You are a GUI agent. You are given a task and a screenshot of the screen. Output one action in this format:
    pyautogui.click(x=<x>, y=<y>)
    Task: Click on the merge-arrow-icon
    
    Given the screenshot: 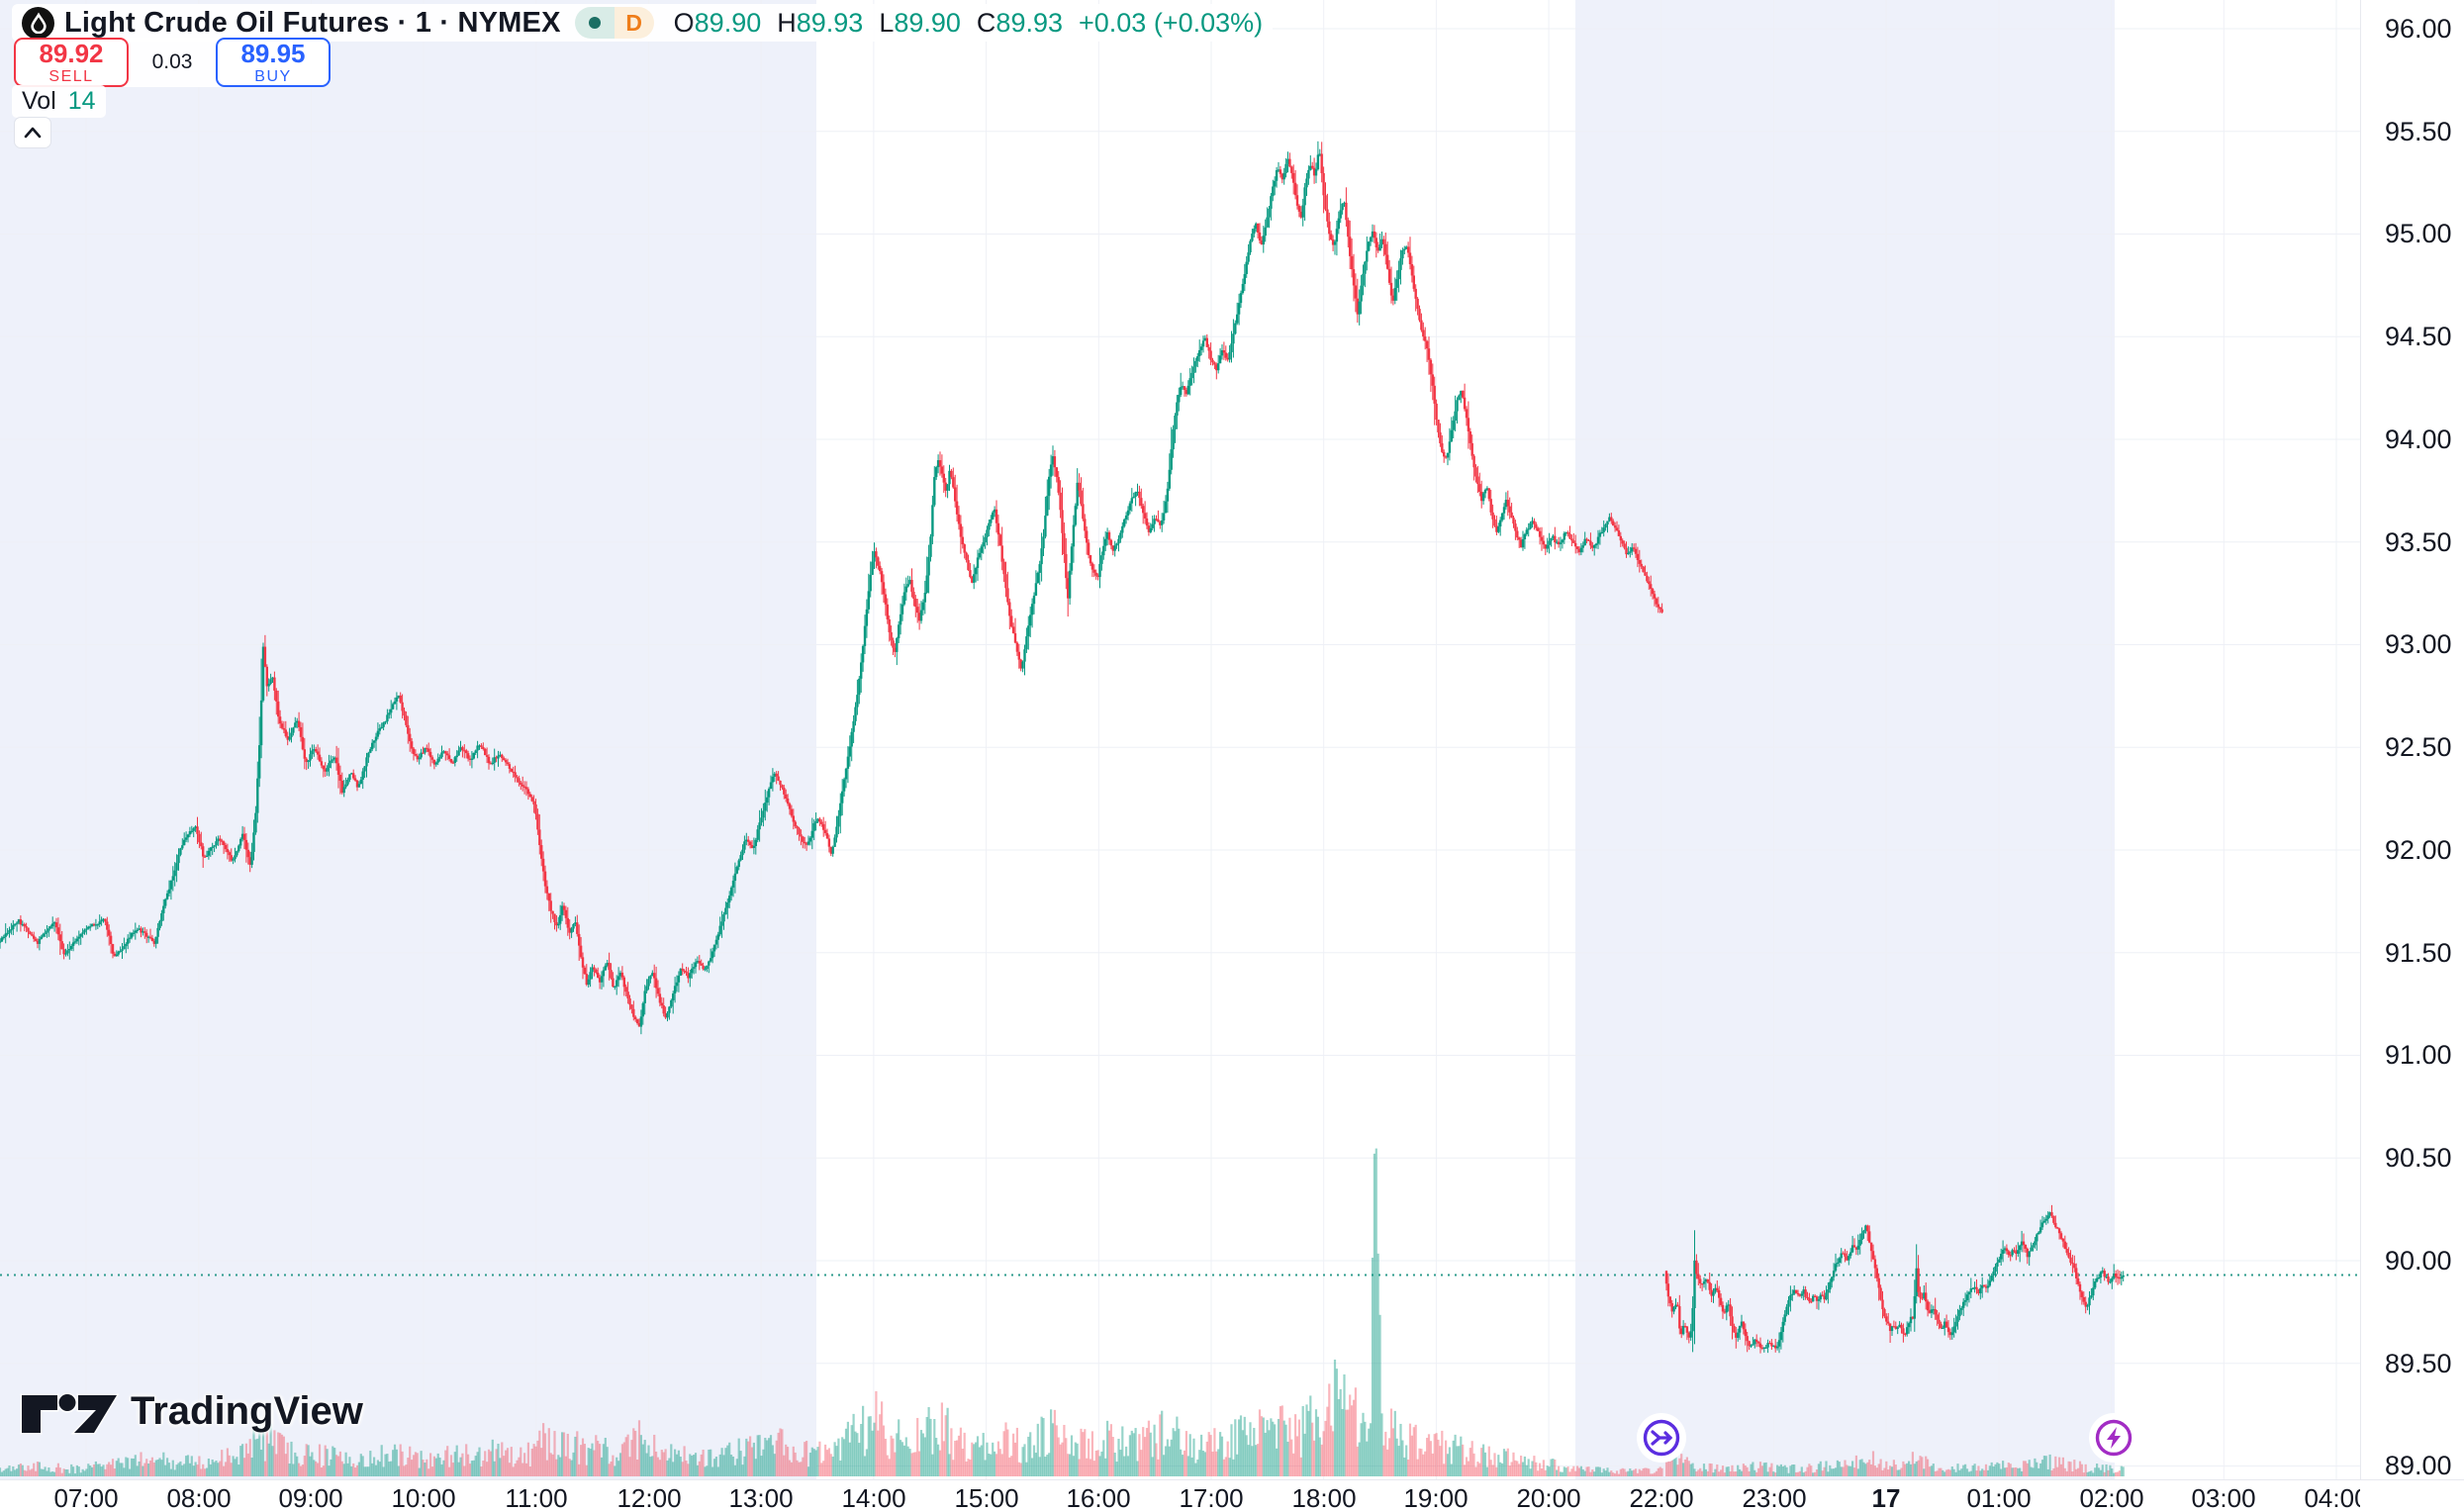 What is the action you would take?
    pyautogui.click(x=1661, y=1438)
    